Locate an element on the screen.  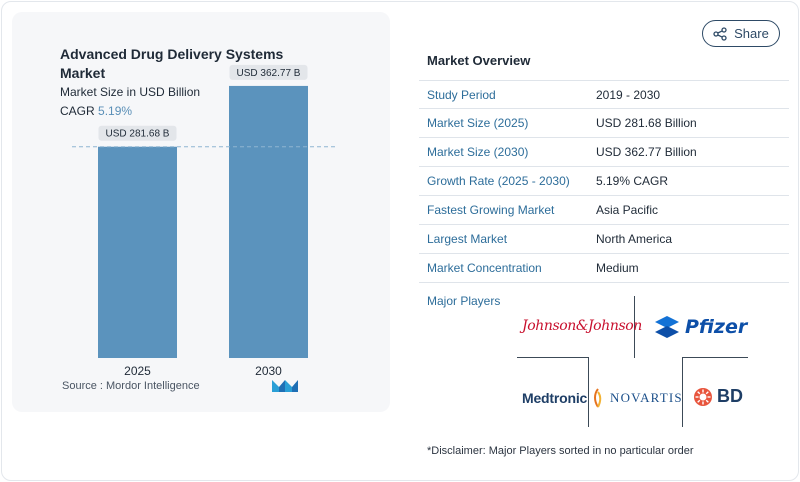
overview-row: Market Size (2025) USD 281.68 Billion is located at coordinates (604, 123).